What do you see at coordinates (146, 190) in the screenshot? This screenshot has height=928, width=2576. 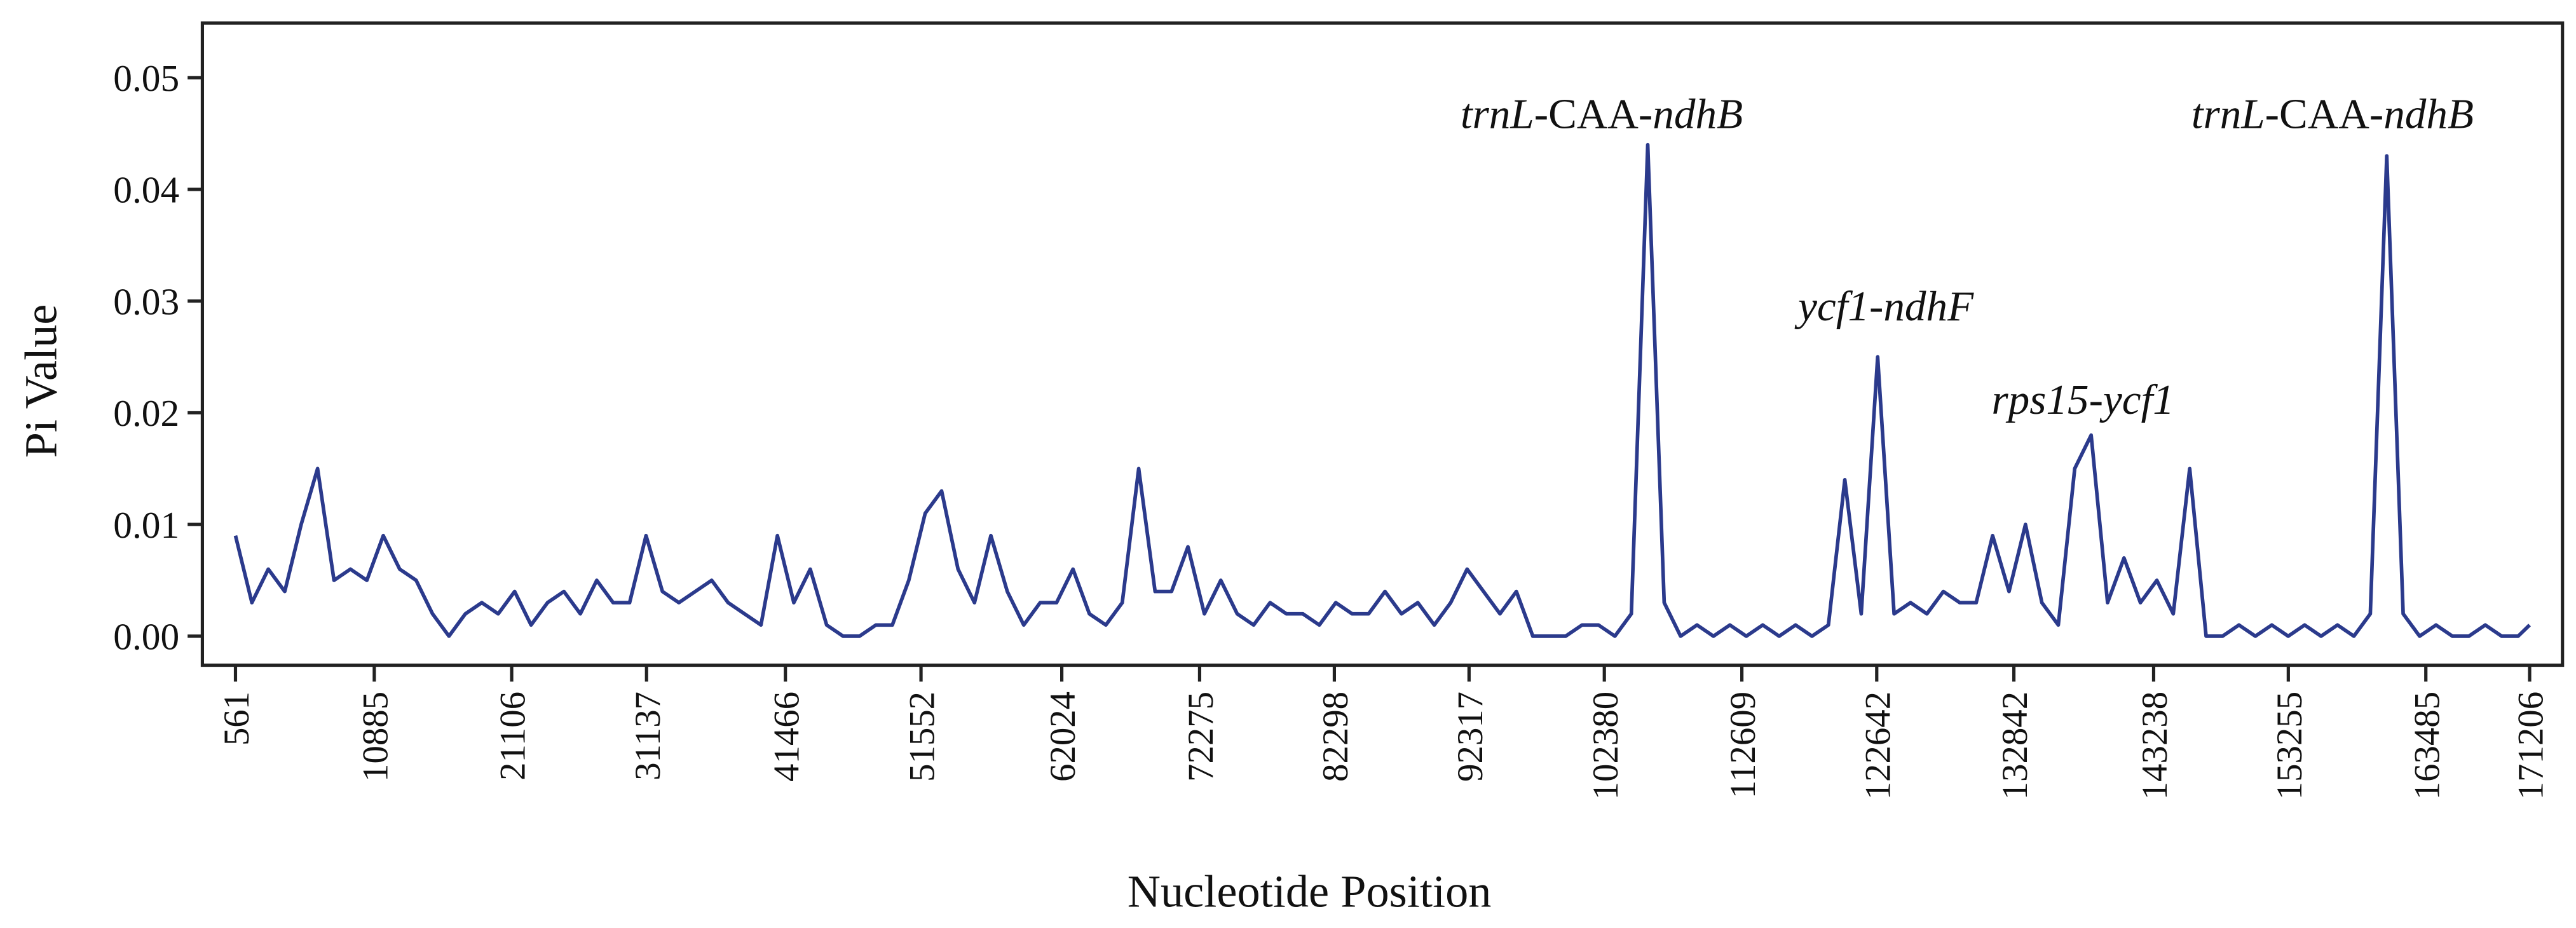 I see `y-tick-label: 0.04` at bounding box center [146, 190].